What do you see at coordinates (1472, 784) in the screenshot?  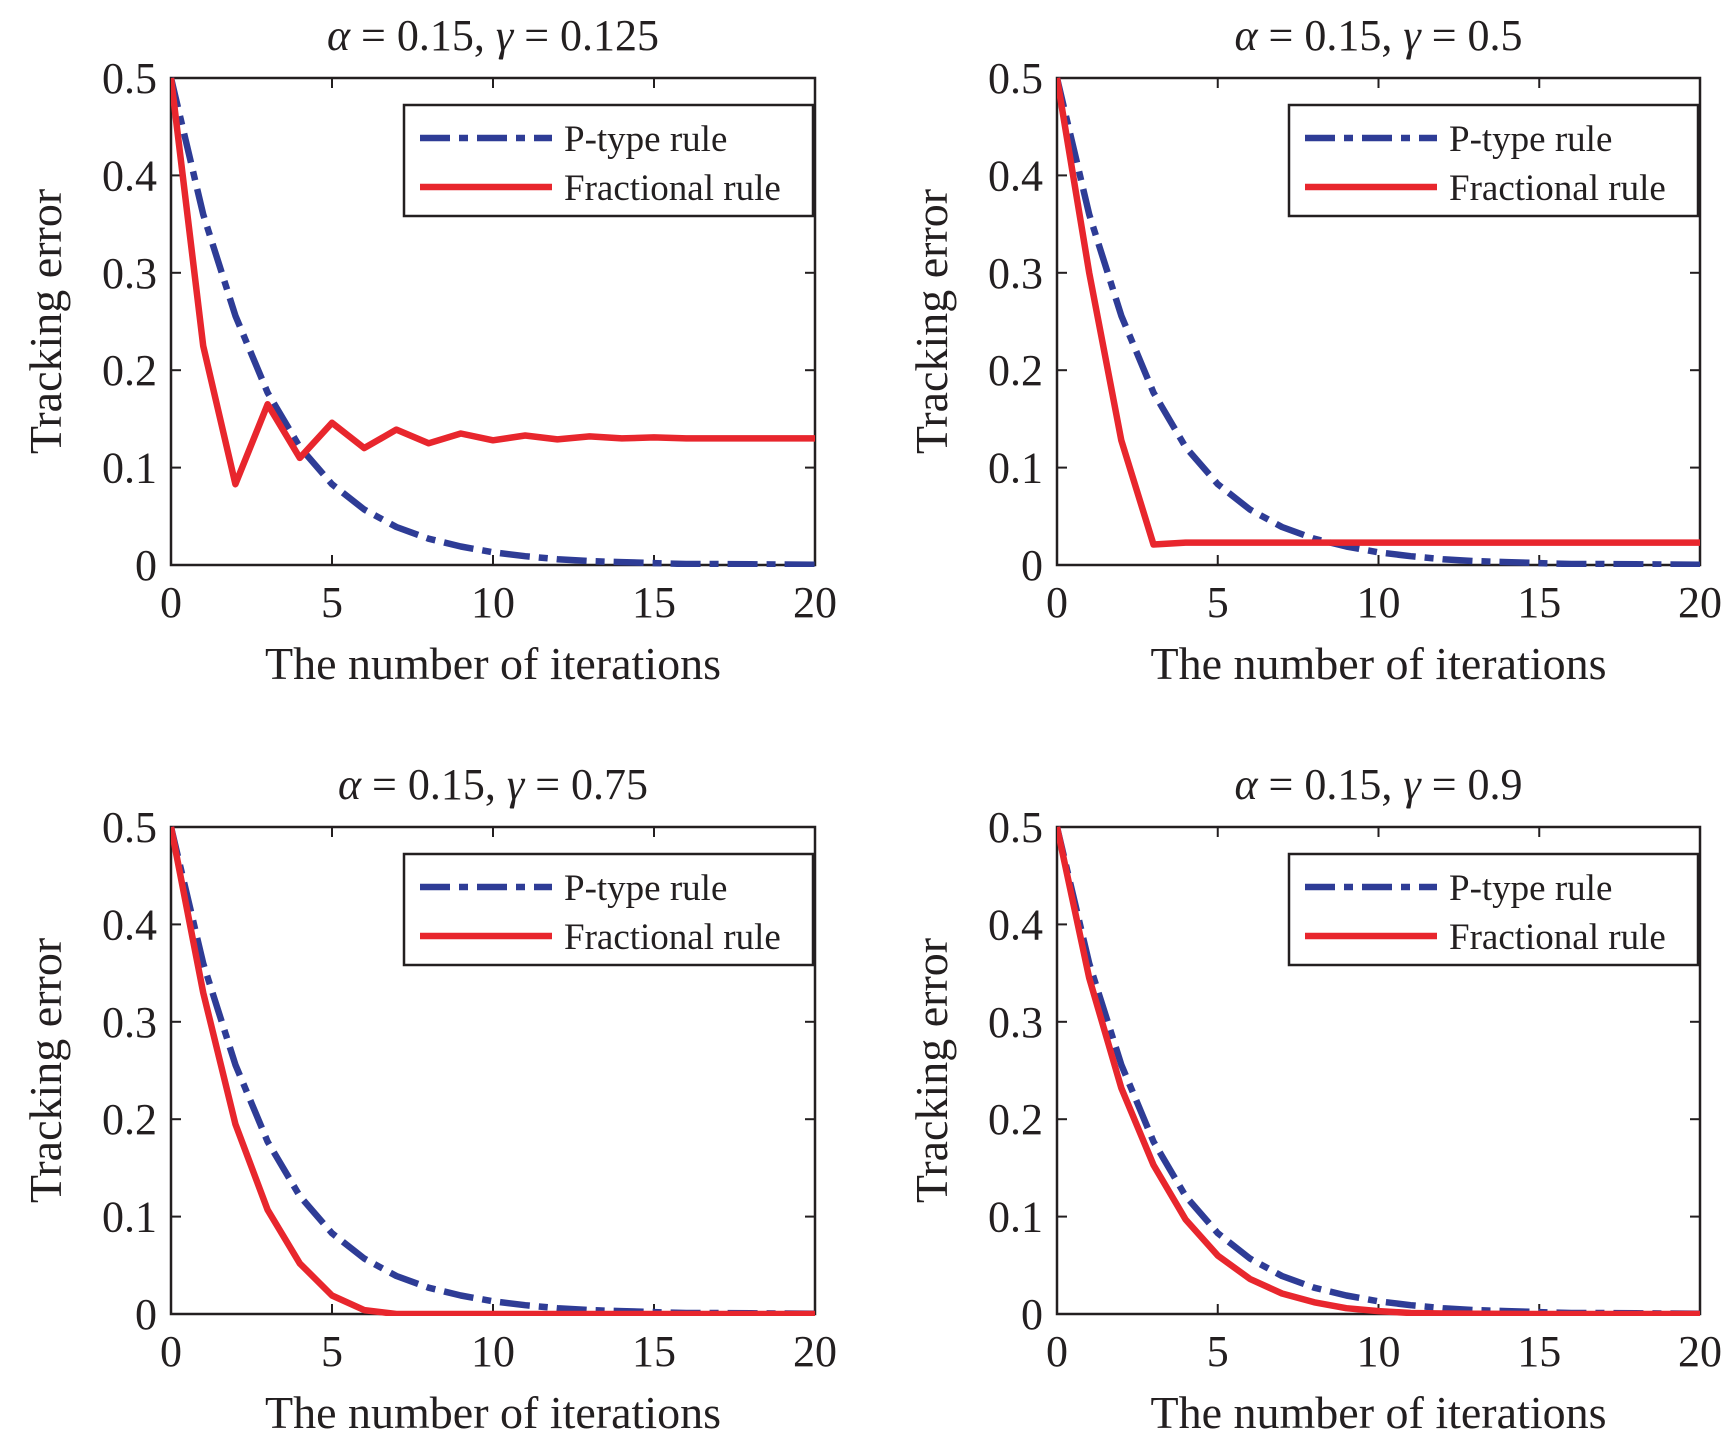 I see `title-gamma-text: = 0.9` at bounding box center [1472, 784].